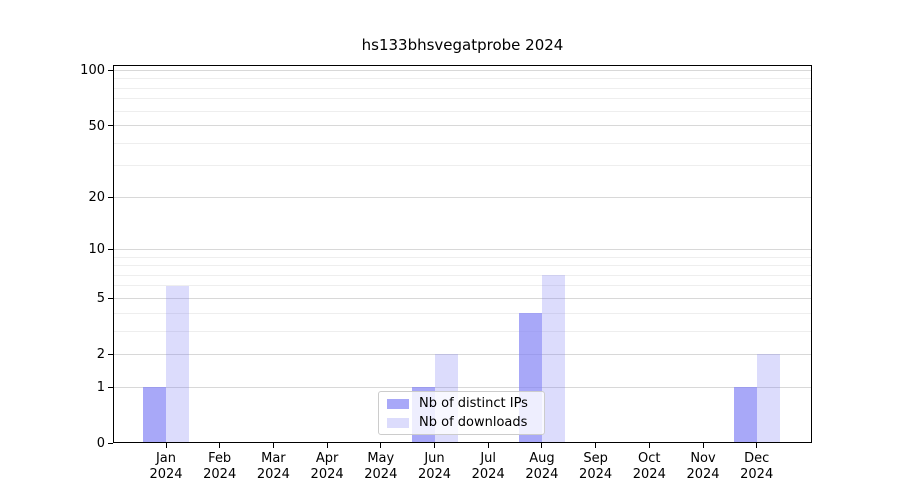 Image resolution: width=900 pixels, height=500 pixels. Describe the element at coordinates (100, 355) in the screenshot. I see `y-tick-label: 2` at that location.